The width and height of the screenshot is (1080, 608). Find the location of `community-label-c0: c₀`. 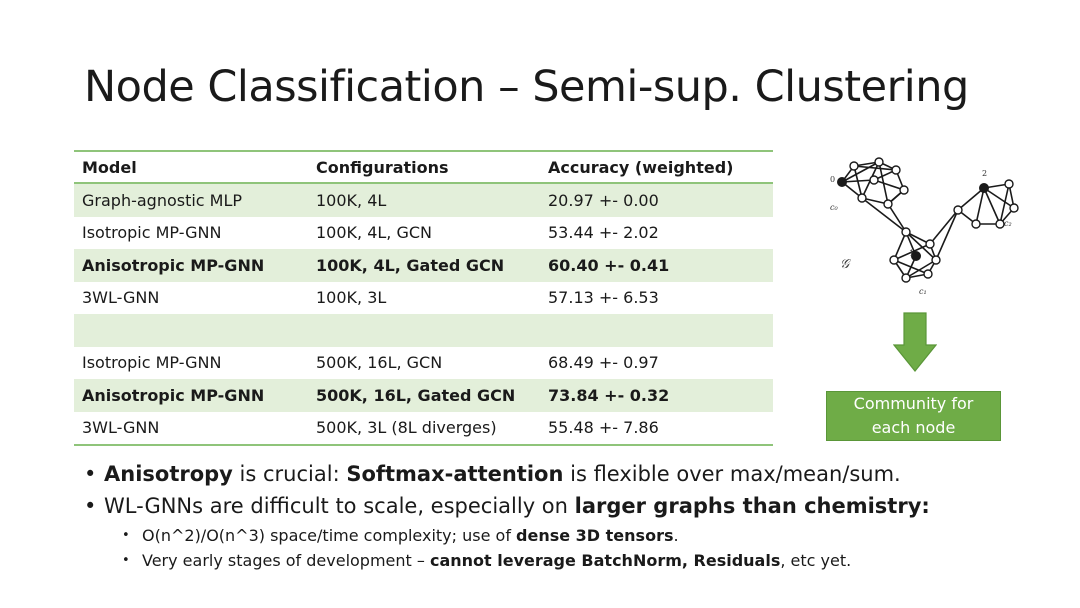

community-label-c0: c₀ is located at coordinates (834, 207).